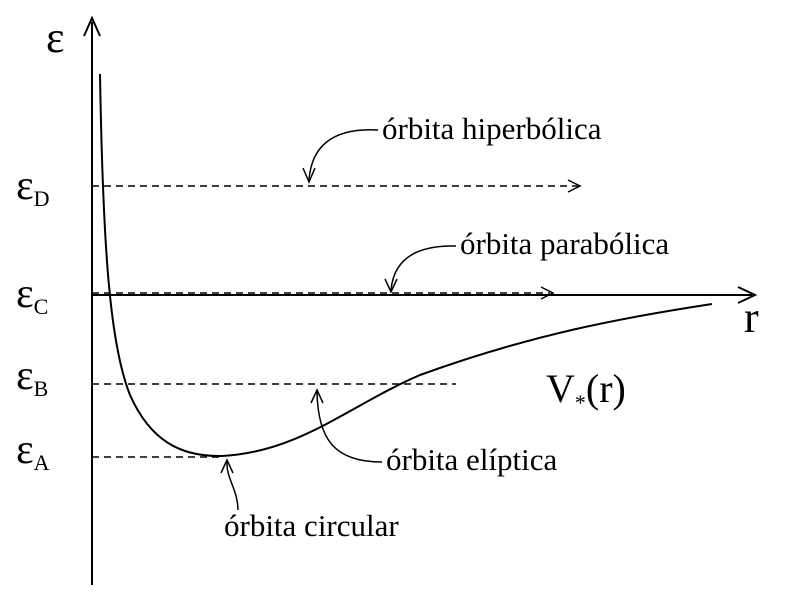 This screenshot has width=788, height=602. What do you see at coordinates (92, 26) in the screenshot?
I see `y-axis-arrowhead` at bounding box center [92, 26].